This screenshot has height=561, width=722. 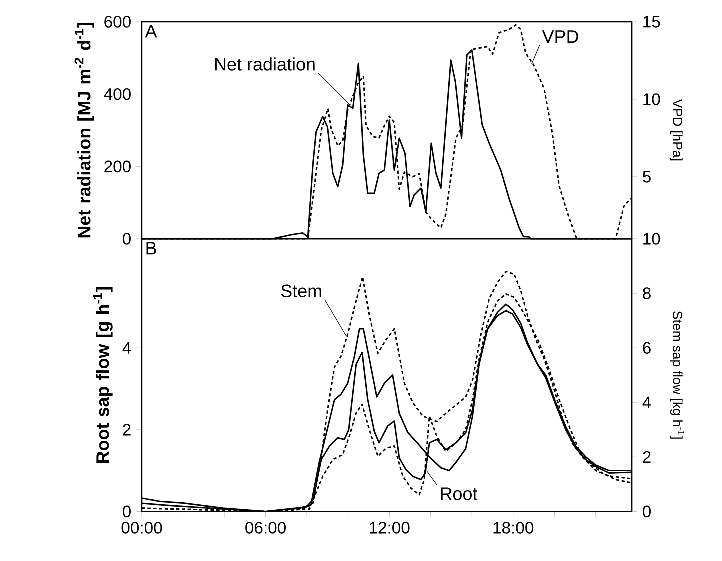 I want to click on annotation: Stem, so click(x=301, y=291).